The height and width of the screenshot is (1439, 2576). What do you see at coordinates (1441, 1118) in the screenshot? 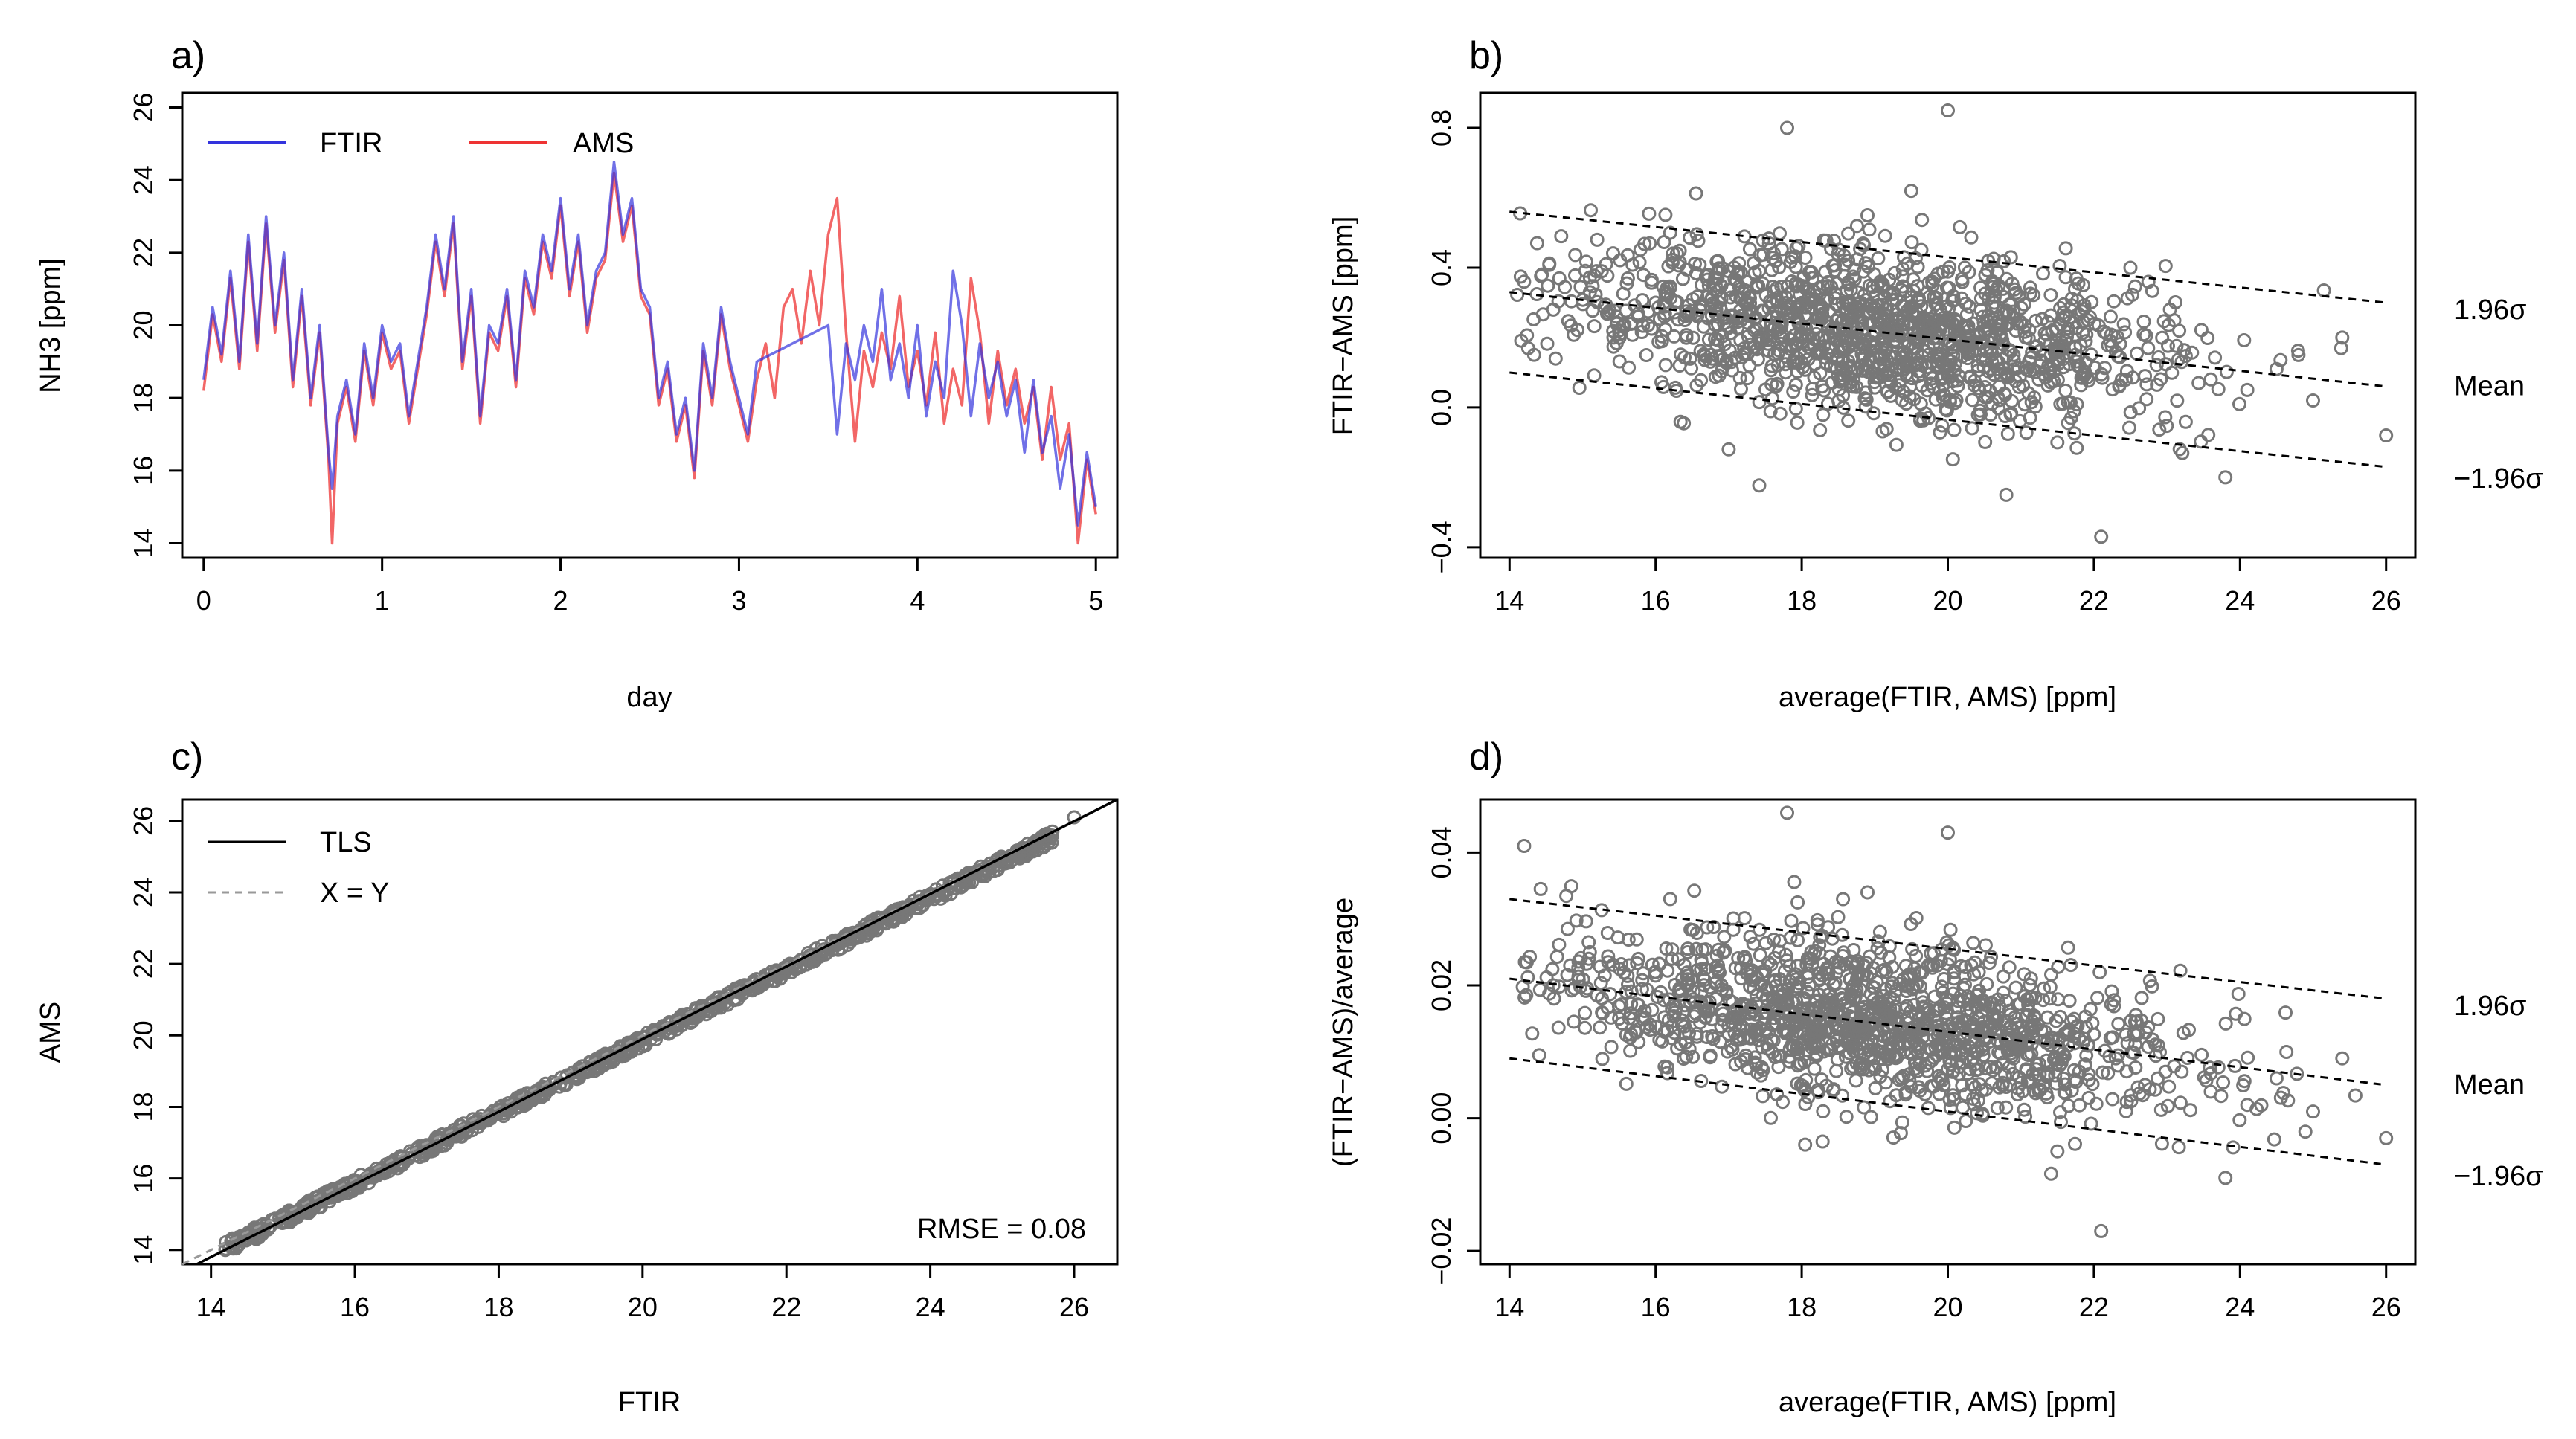
I see `y-tick-label: 0.00` at bounding box center [1441, 1118].